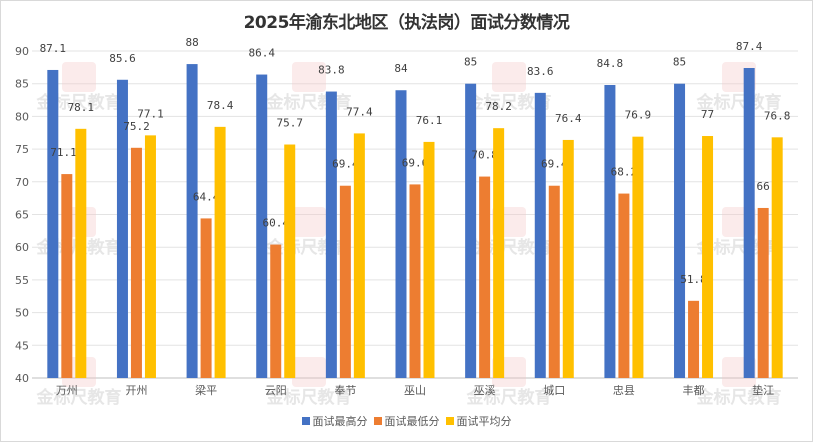 This screenshot has height=442, width=813. I want to click on legend-swatch-avg, so click(449, 421).